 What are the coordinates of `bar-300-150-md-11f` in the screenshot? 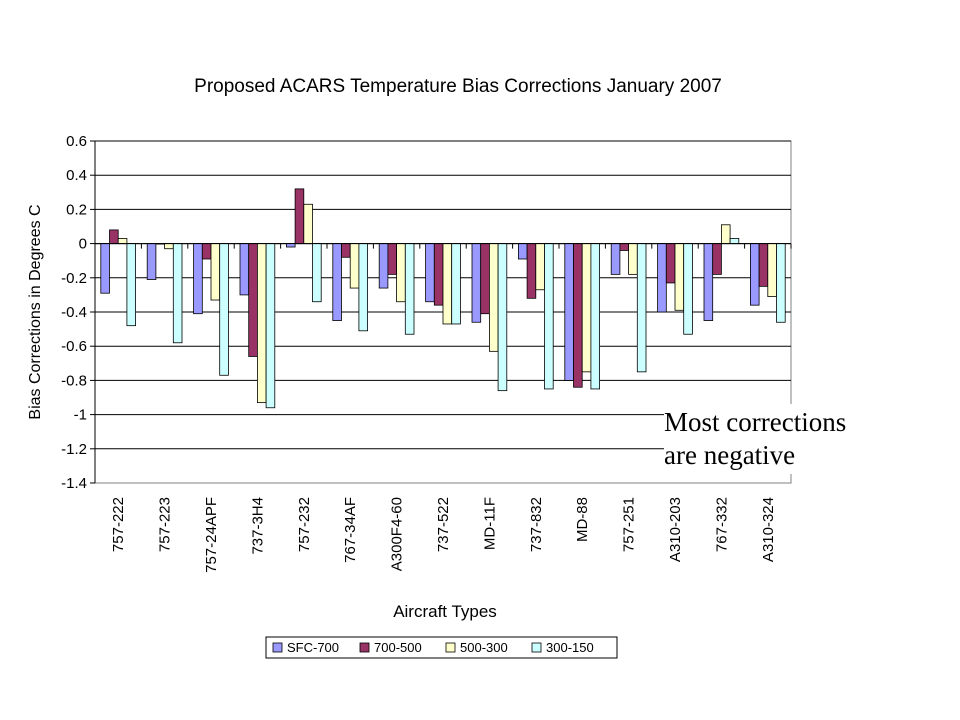 It's located at (502, 317).